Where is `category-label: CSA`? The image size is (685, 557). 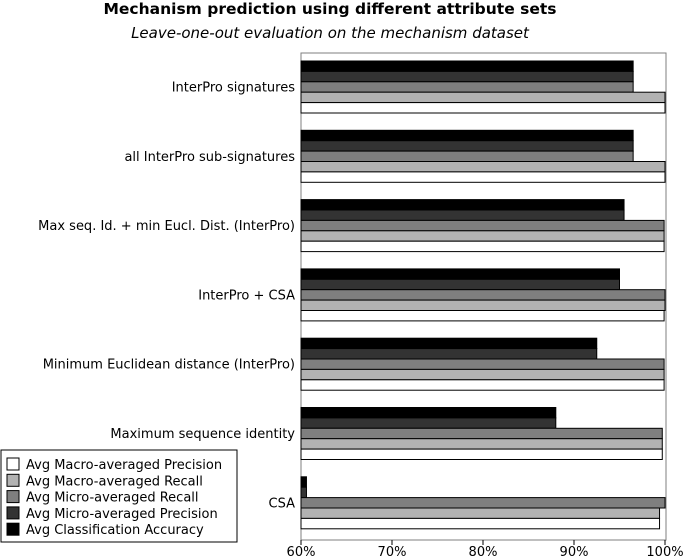 category-label: CSA is located at coordinates (282, 503).